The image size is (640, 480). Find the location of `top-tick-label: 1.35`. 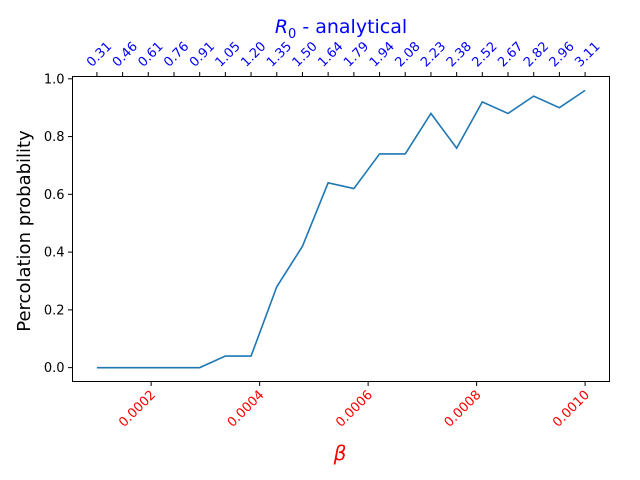

top-tick-label: 1.35 is located at coordinates (279, 54).